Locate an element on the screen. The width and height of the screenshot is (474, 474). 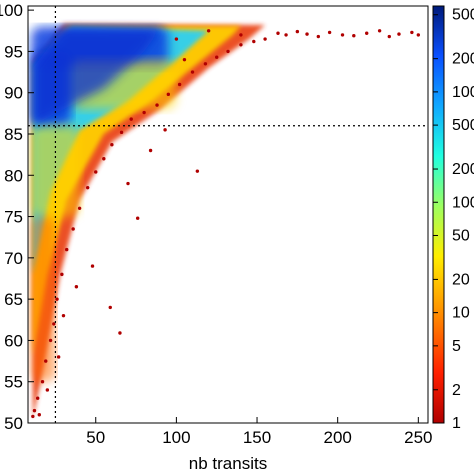
x-axis-ticks: 50 100 150 200 250 is located at coordinates (259, 432).